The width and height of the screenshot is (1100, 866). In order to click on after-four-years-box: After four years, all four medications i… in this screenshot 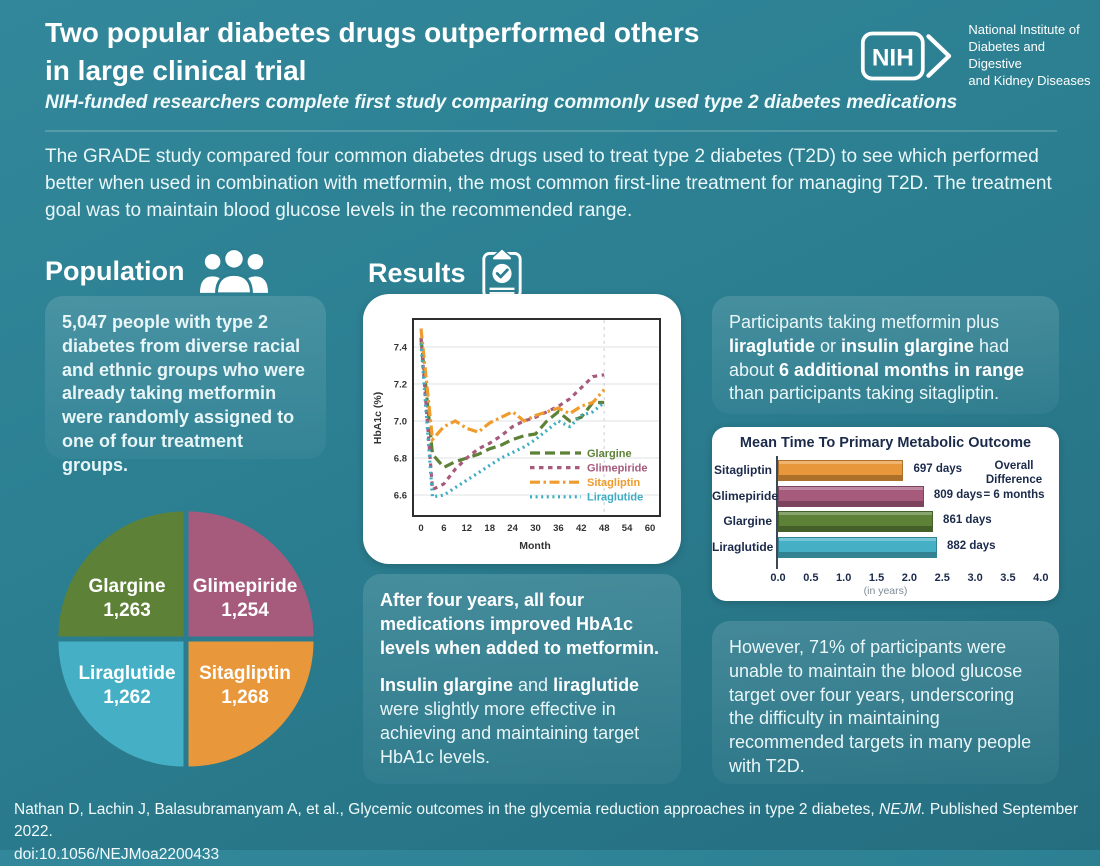, I will do `click(522, 679)`.